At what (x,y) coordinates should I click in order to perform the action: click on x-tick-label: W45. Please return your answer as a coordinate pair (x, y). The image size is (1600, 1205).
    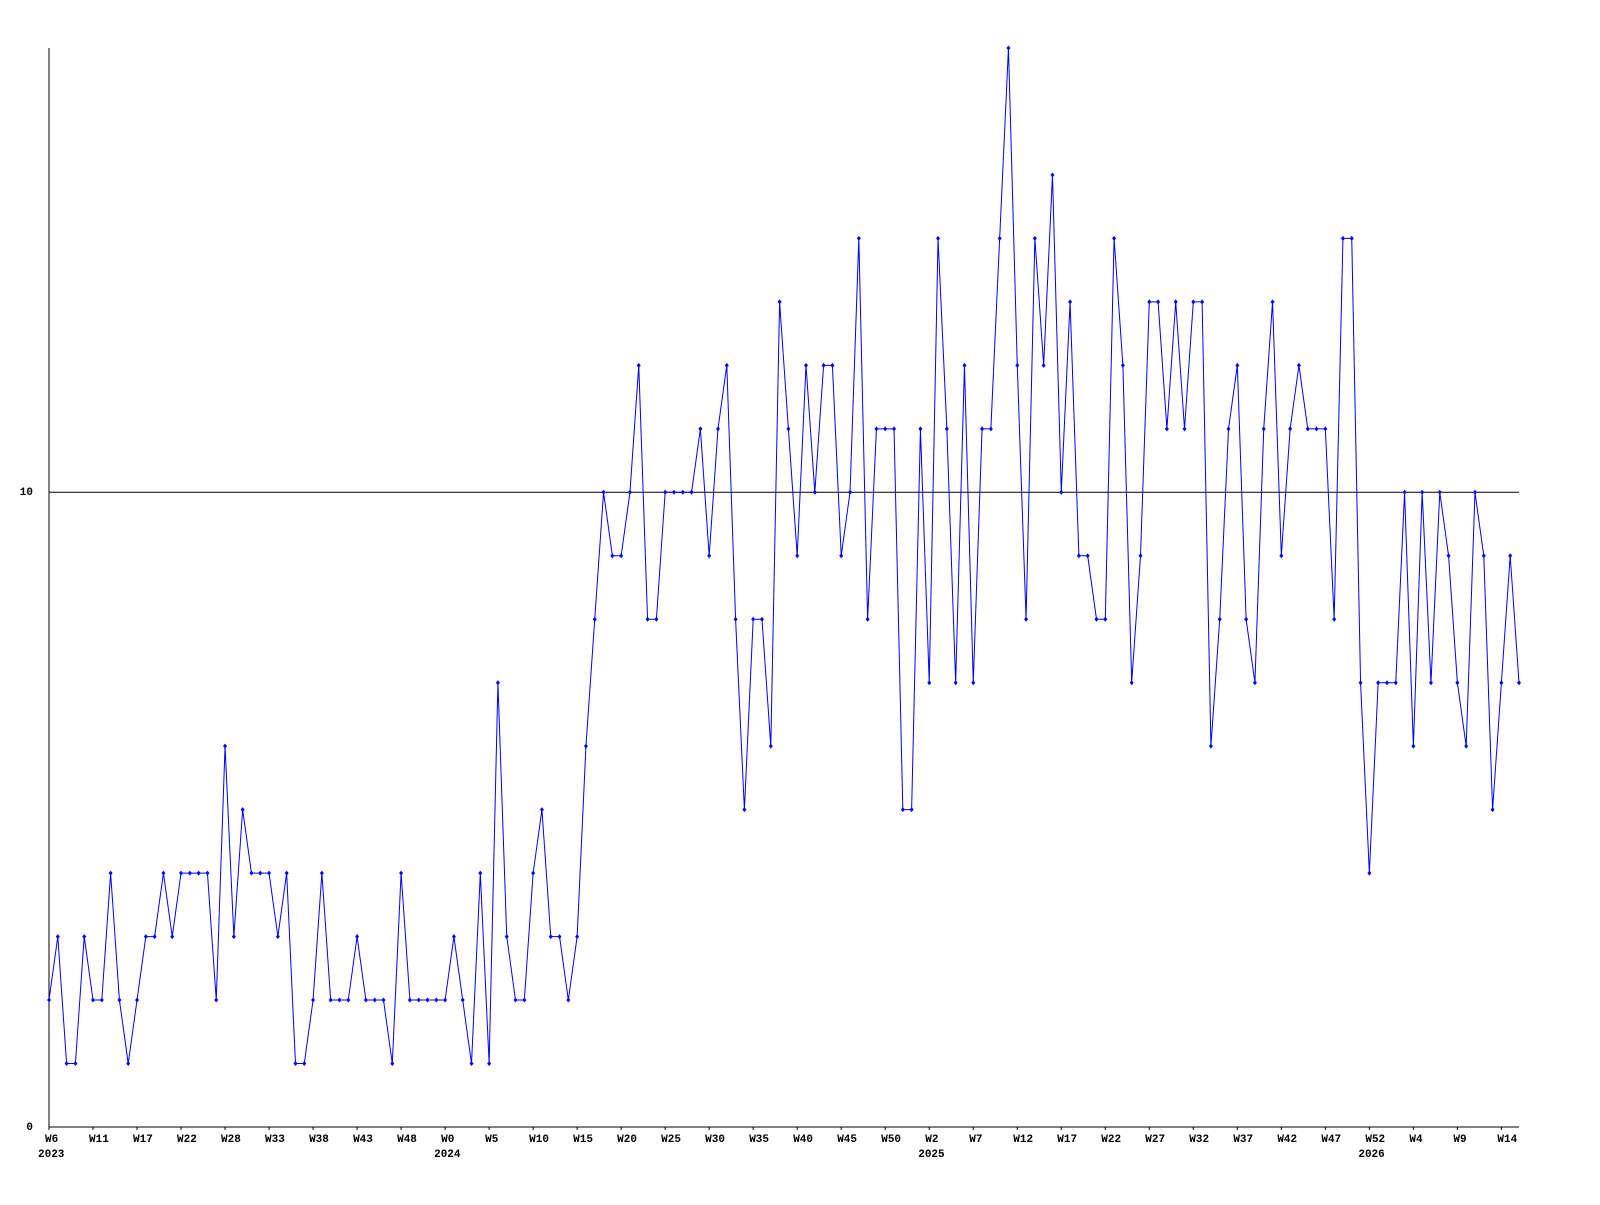
    Looking at the image, I should click on (847, 1140).